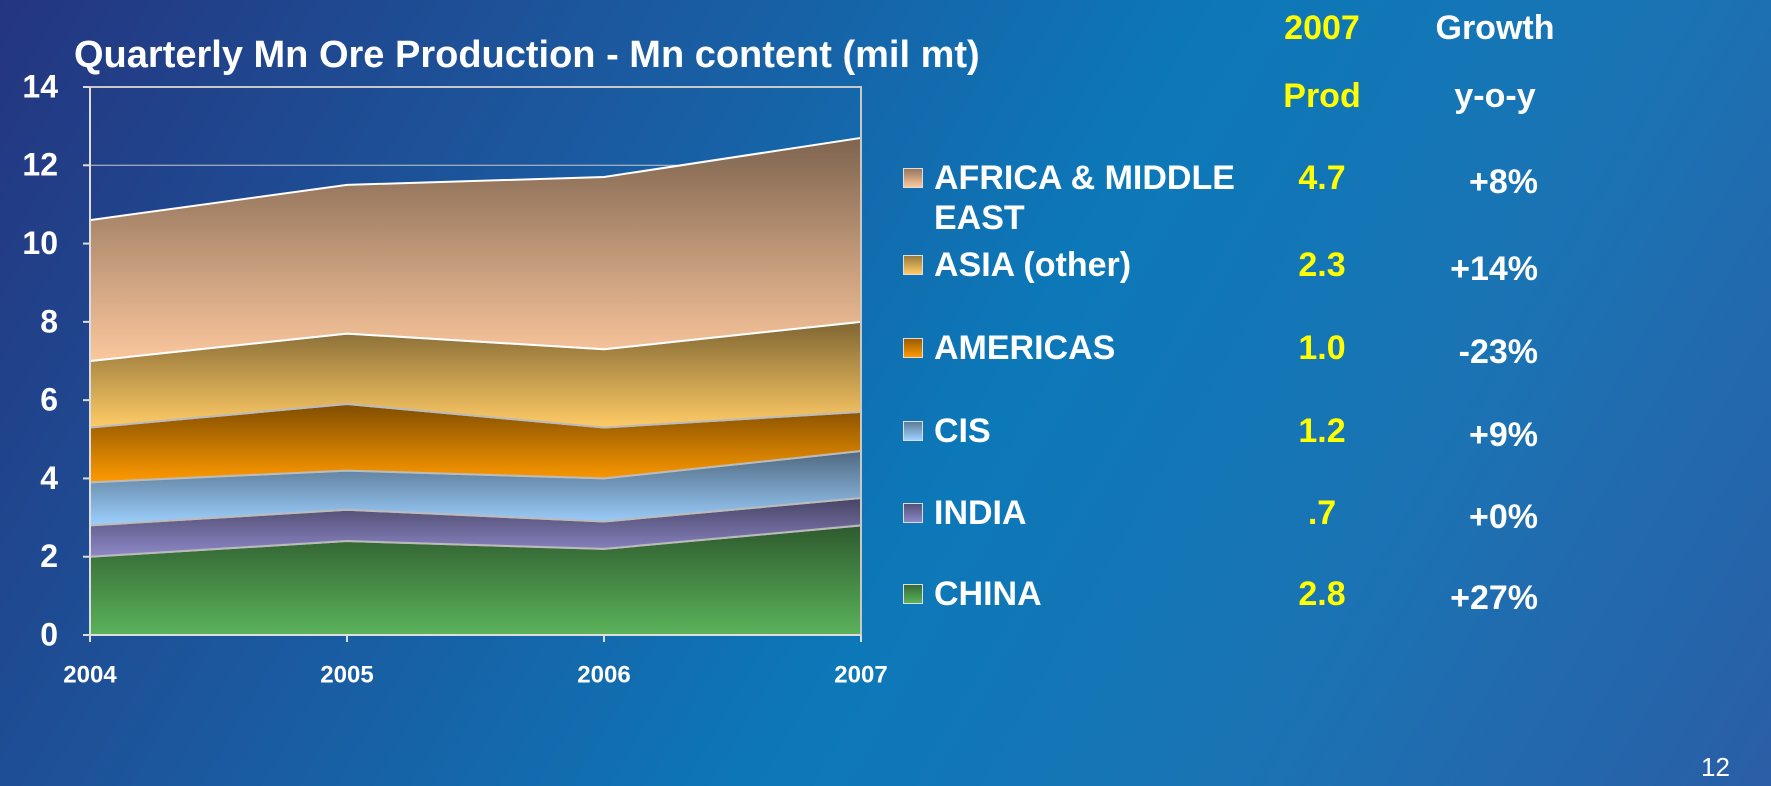 The image size is (1771, 786). What do you see at coordinates (49, 321) in the screenshot?
I see `y-tick-label: 8` at bounding box center [49, 321].